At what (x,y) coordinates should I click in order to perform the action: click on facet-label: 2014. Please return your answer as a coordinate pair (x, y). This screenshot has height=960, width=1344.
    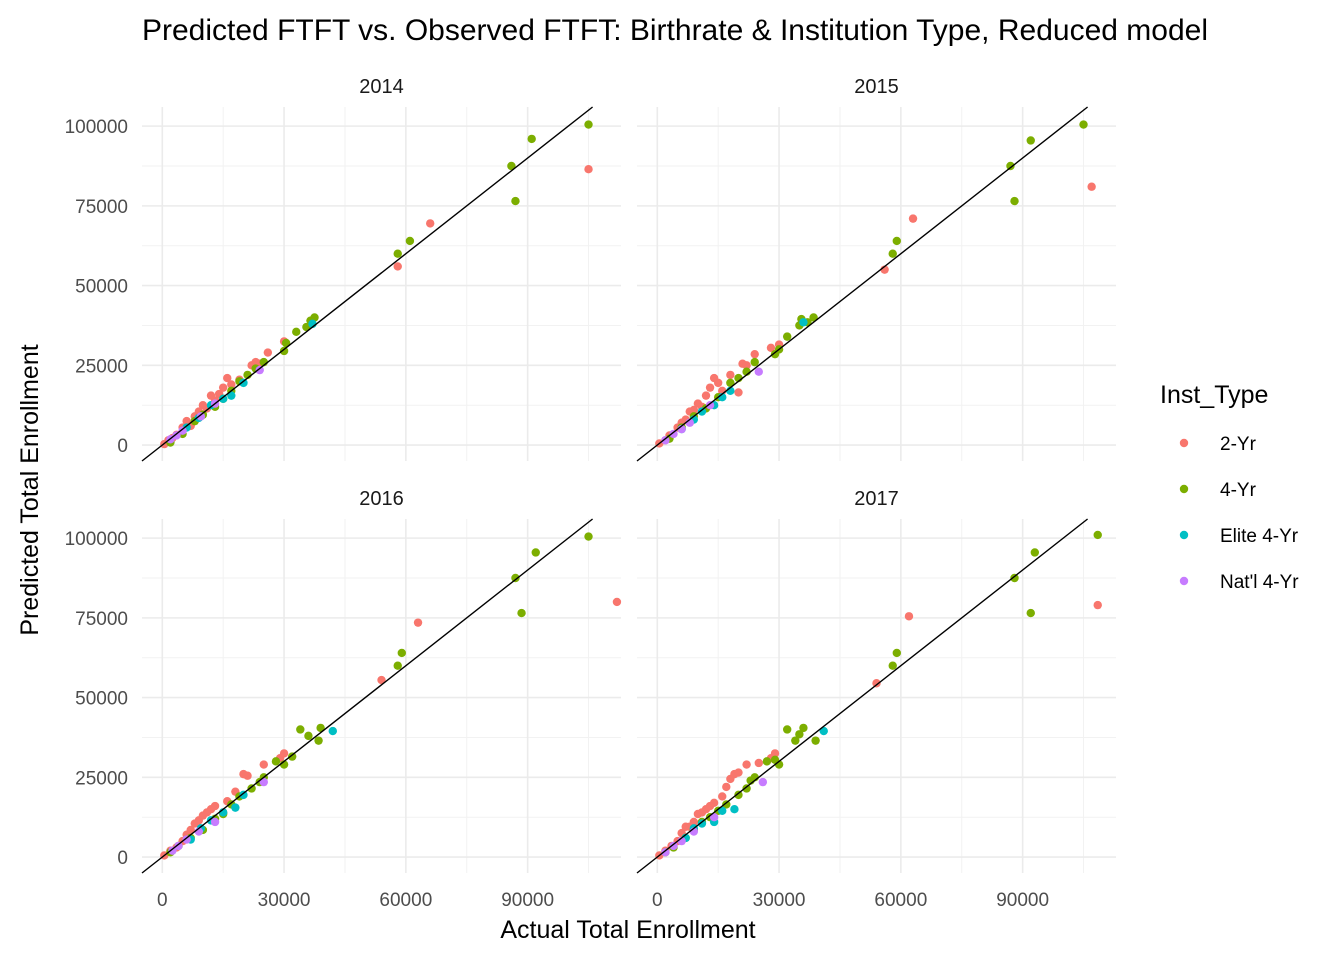
    Looking at the image, I should click on (381, 87).